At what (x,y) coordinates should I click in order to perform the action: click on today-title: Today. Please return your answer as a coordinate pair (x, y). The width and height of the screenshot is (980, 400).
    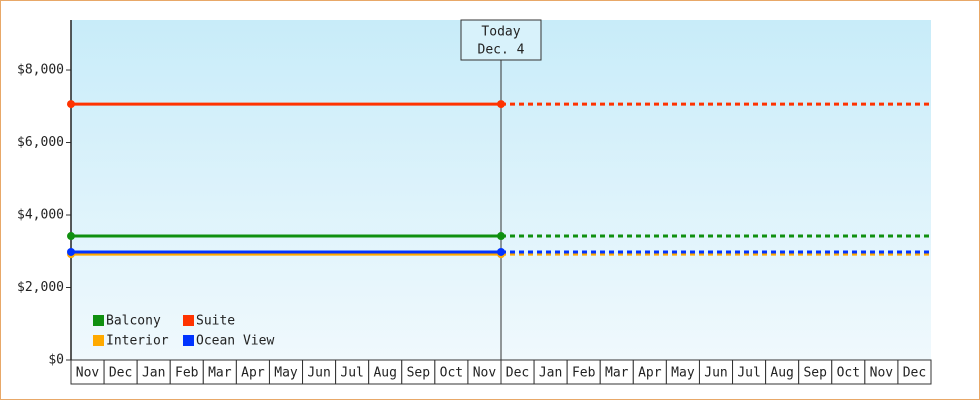
    Looking at the image, I should click on (500, 32).